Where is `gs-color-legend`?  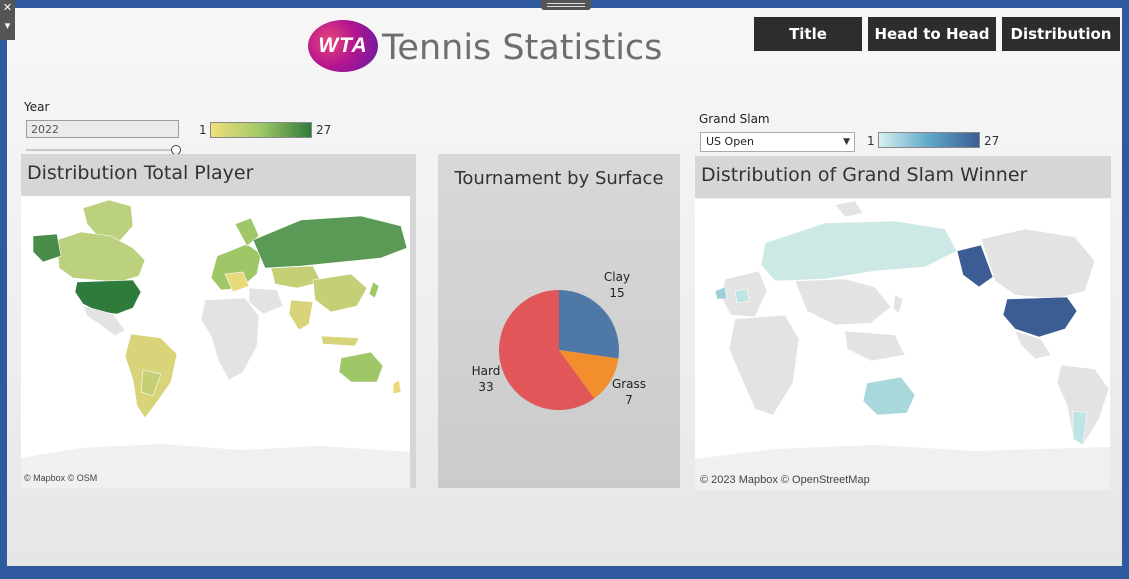 gs-color-legend is located at coordinates (929, 140).